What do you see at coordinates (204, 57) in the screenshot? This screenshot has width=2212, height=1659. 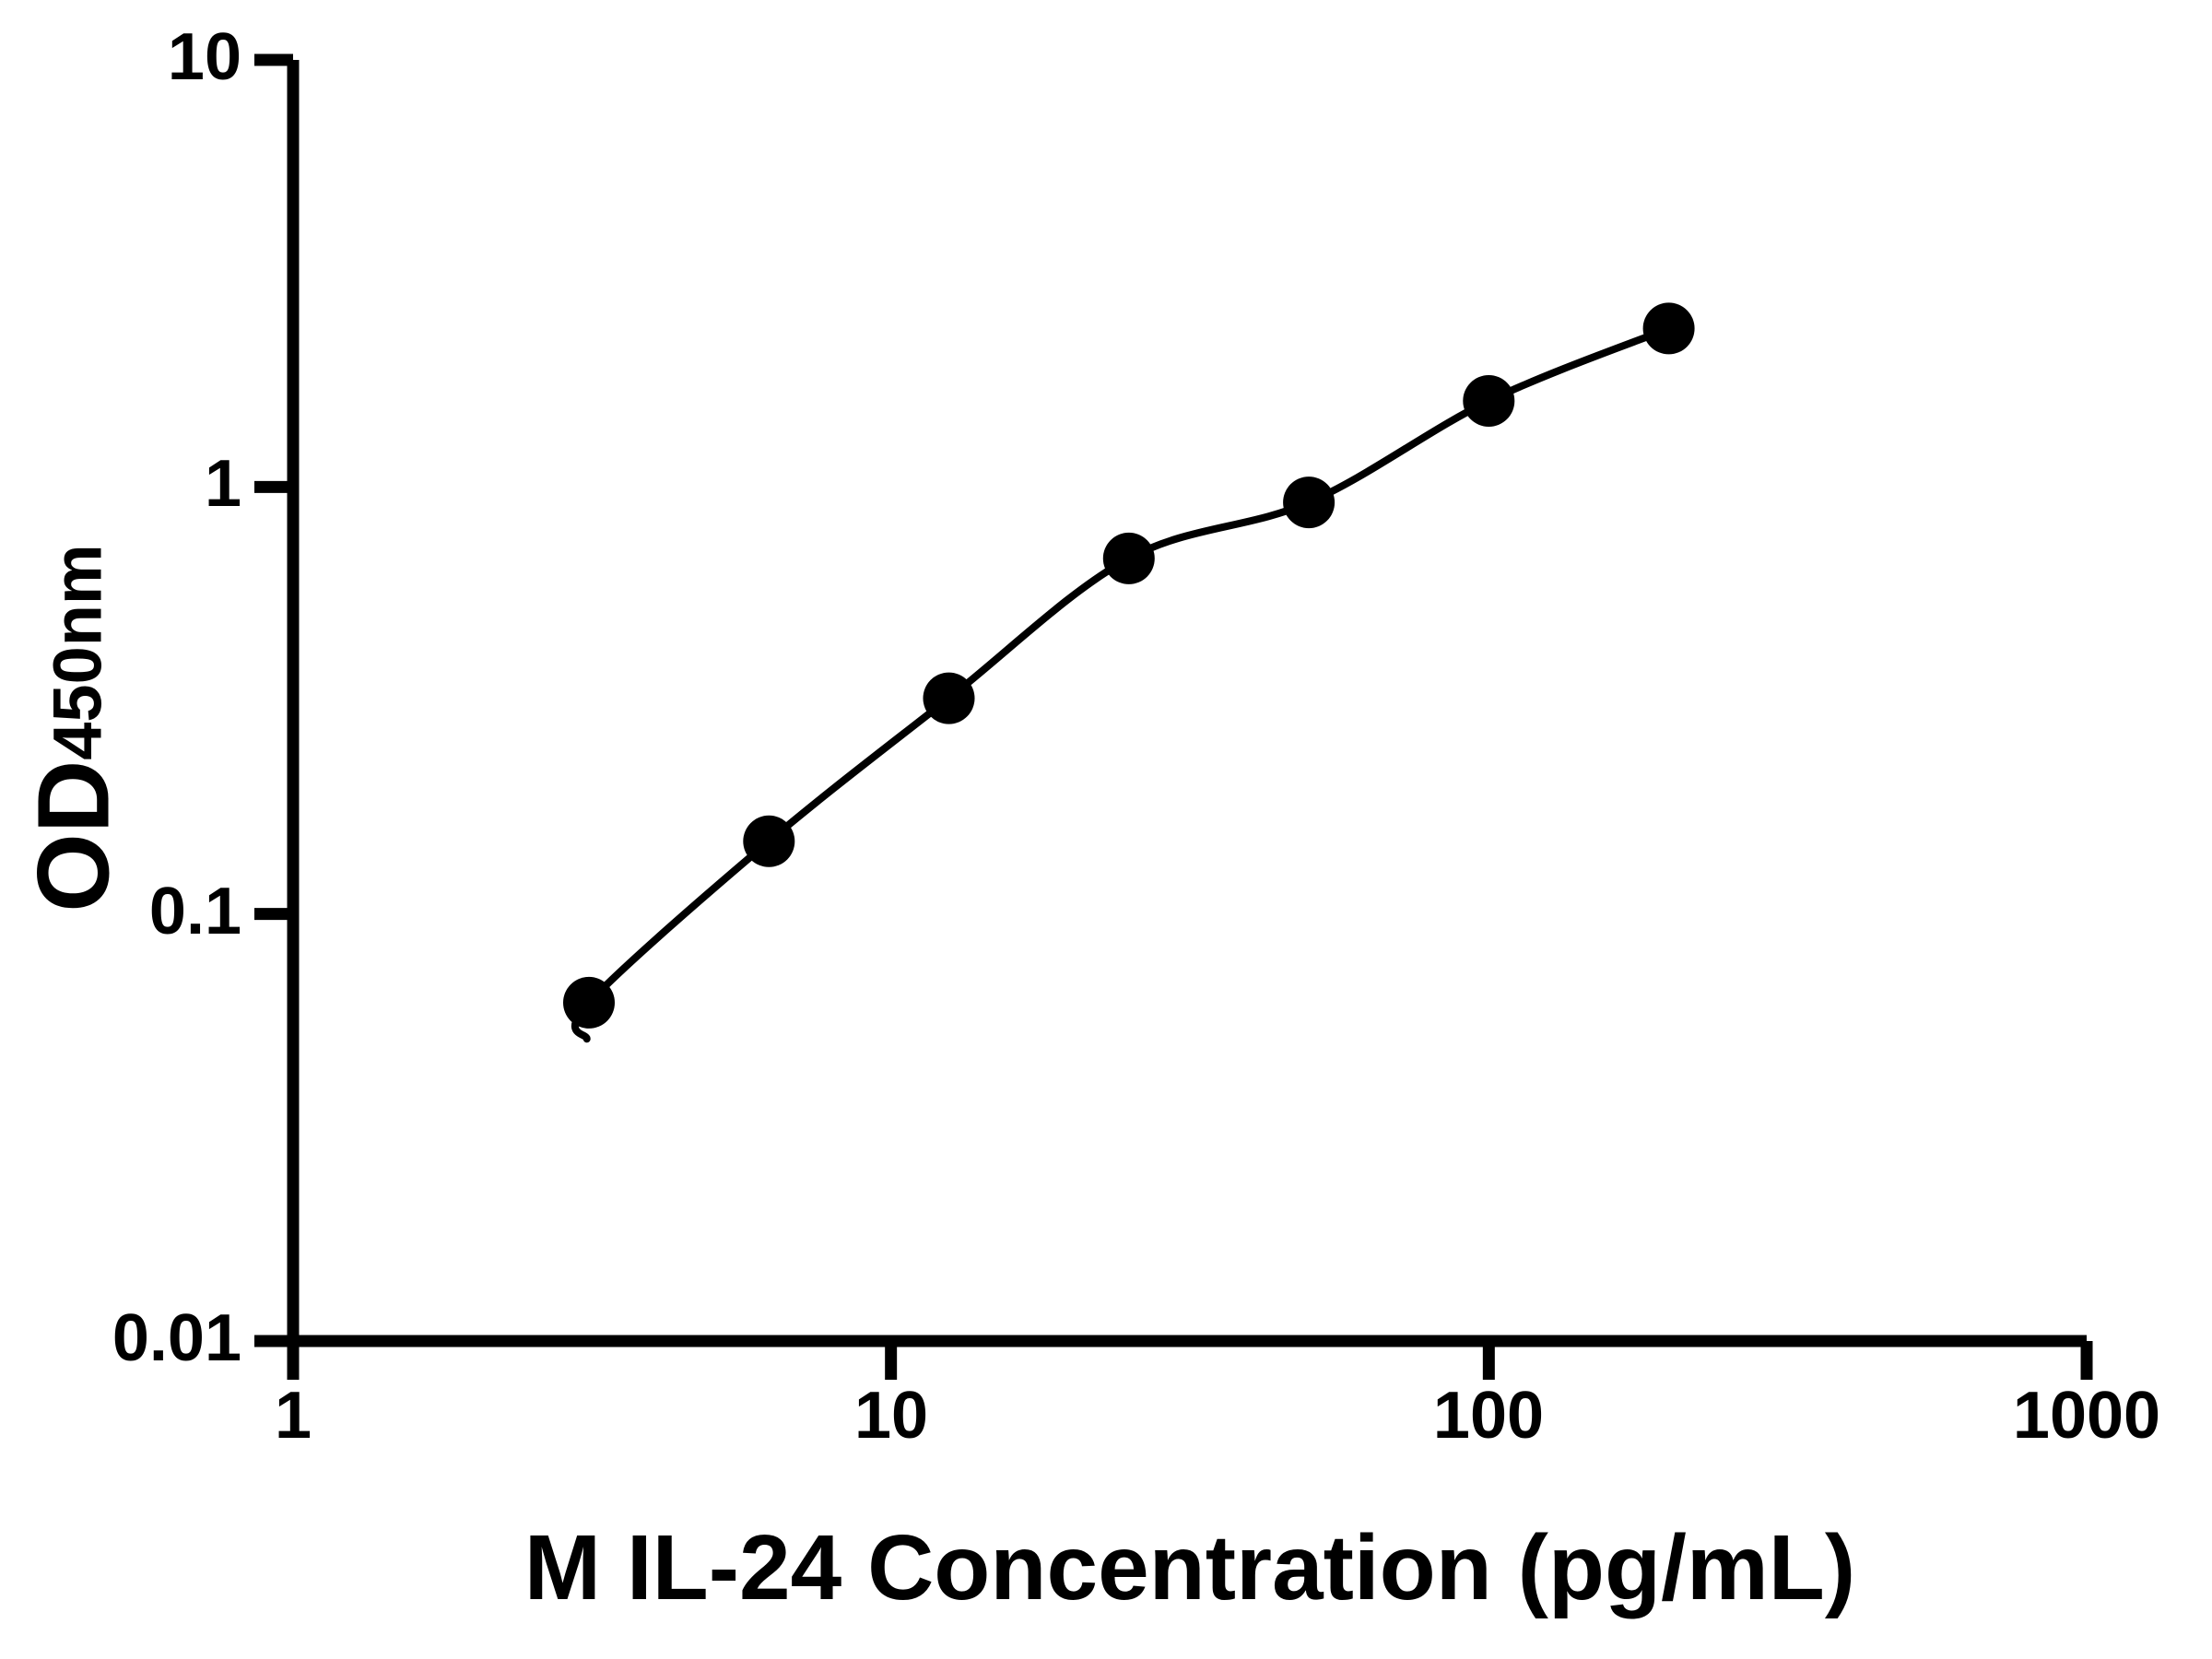 I see `y-tick-label: 10` at bounding box center [204, 57].